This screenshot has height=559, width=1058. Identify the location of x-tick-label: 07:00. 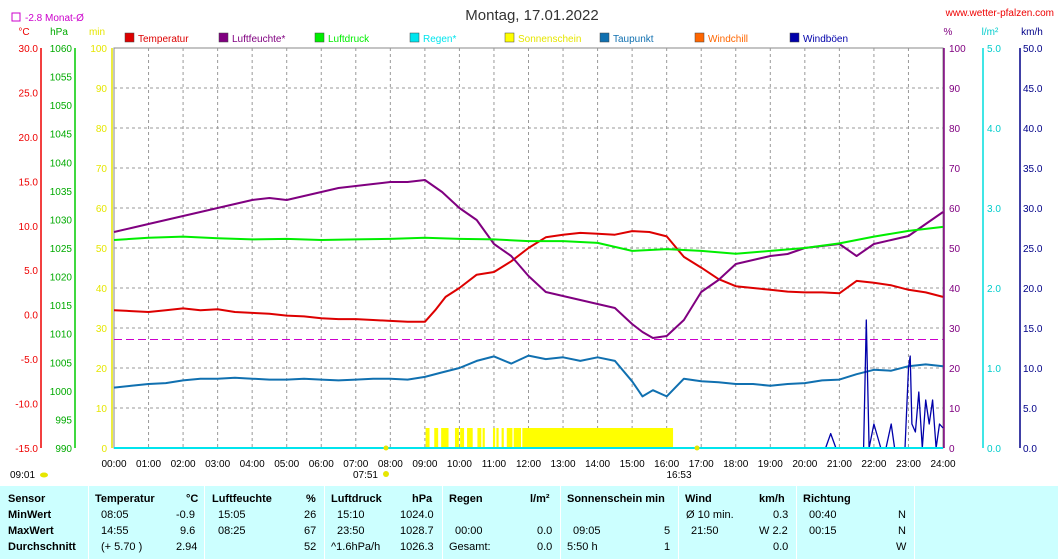
(355, 464).